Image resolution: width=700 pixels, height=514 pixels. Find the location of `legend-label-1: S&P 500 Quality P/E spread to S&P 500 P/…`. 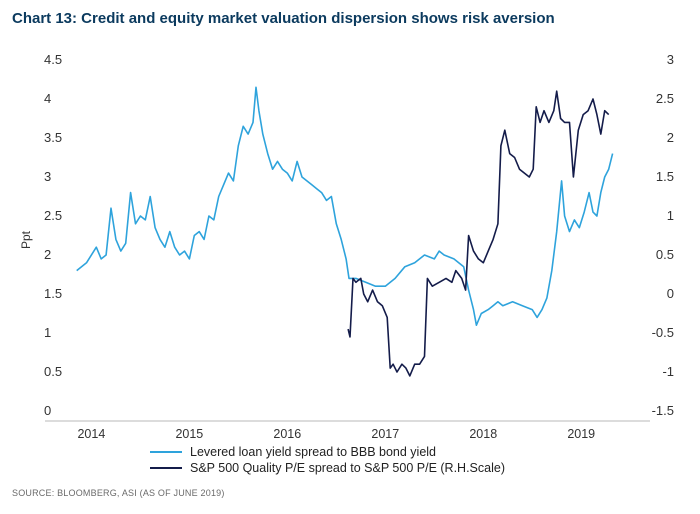

legend-label-1: S&P 500 Quality P/E spread to S&P 500 P/… is located at coordinates (347, 468).